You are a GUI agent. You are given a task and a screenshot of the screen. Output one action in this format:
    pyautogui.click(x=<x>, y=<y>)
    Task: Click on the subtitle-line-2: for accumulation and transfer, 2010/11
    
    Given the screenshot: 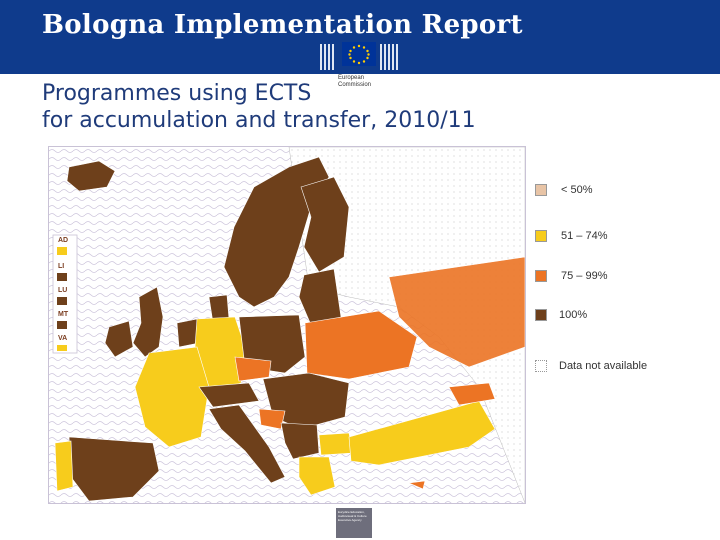 What is the action you would take?
    pyautogui.click(x=259, y=120)
    